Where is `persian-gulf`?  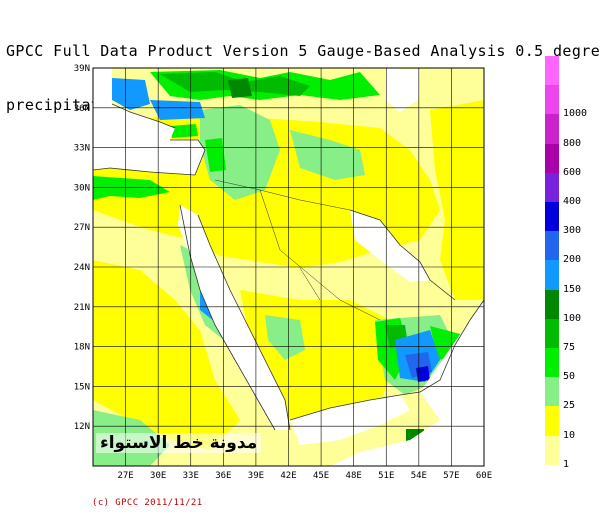
persian-gulf is located at coordinates (390, 246).